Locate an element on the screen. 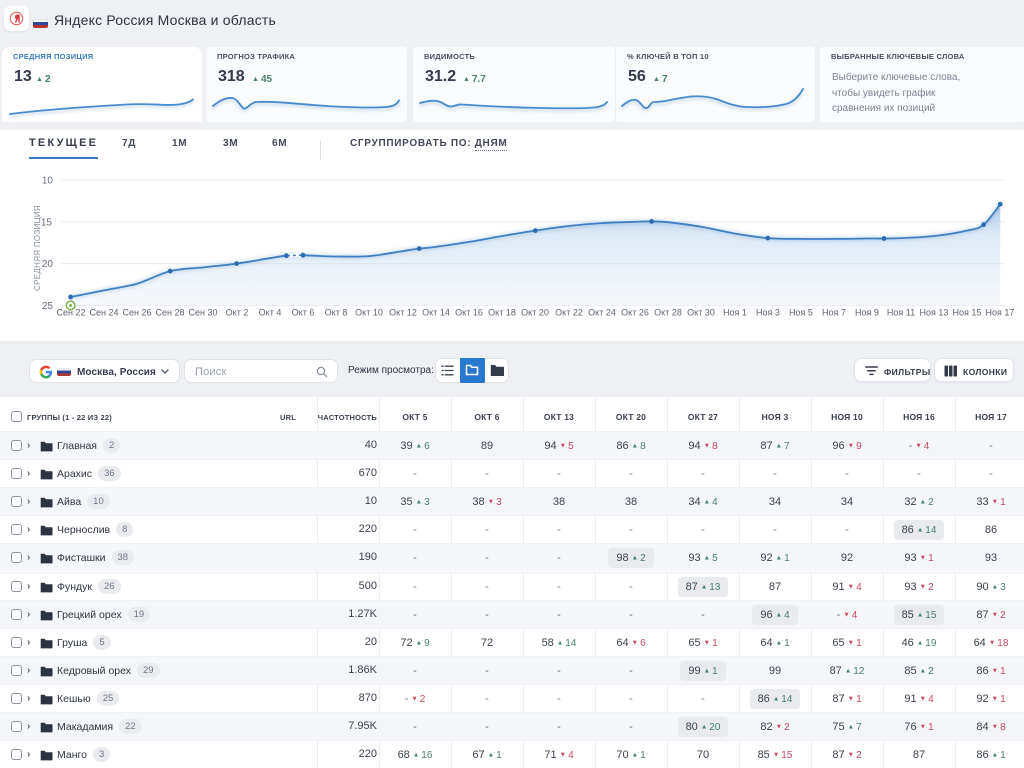  svg-text: Окт 24 is located at coordinates (602, 313).